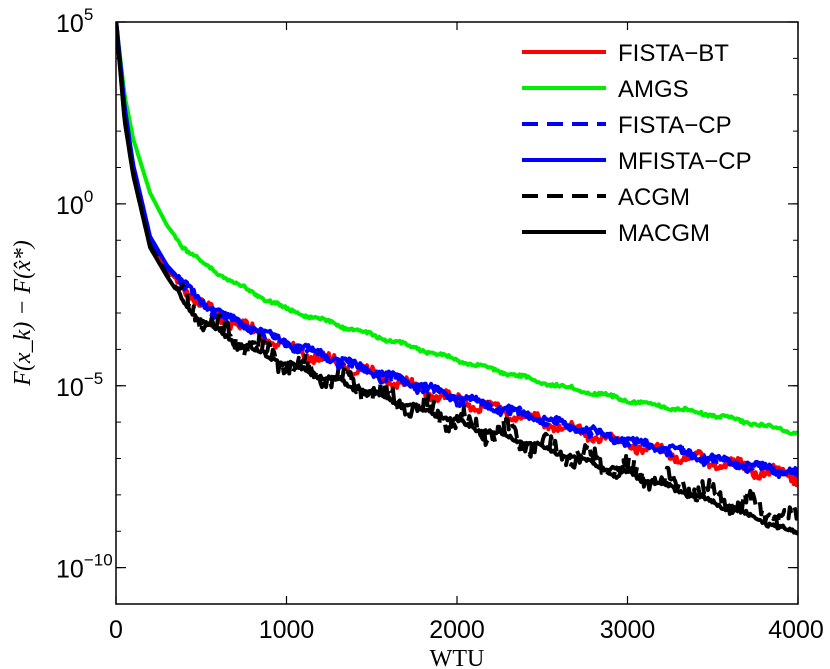 The image size is (830, 669). What do you see at coordinates (457, 630) in the screenshot?
I see `x-tick-label: 2000` at bounding box center [457, 630].